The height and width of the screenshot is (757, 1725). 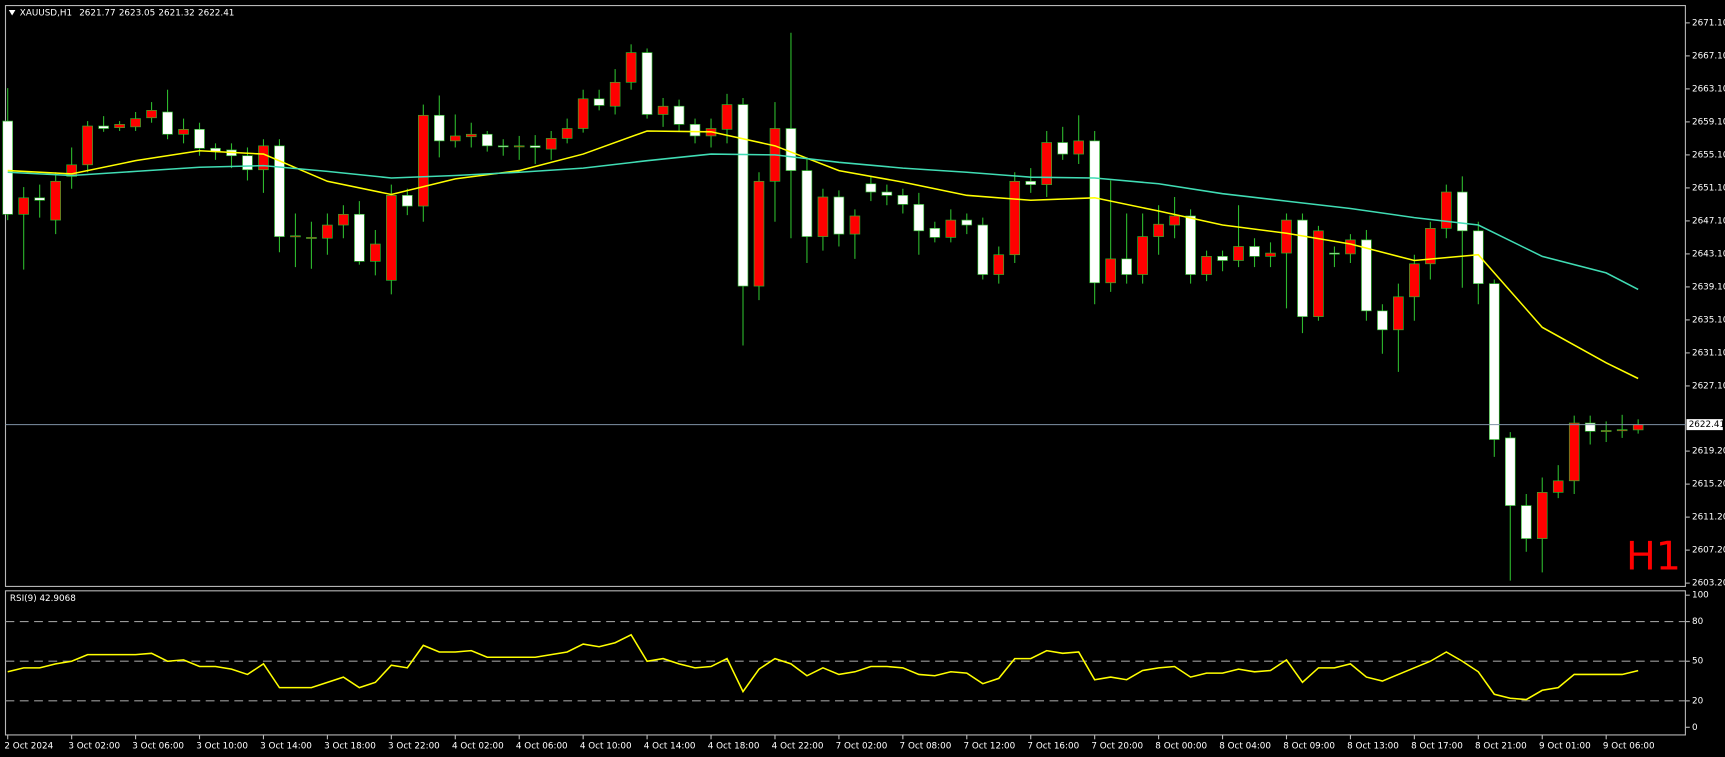 What do you see at coordinates (1708, 320) in the screenshot?
I see `y-tick-label: 2635.10` at bounding box center [1708, 320].